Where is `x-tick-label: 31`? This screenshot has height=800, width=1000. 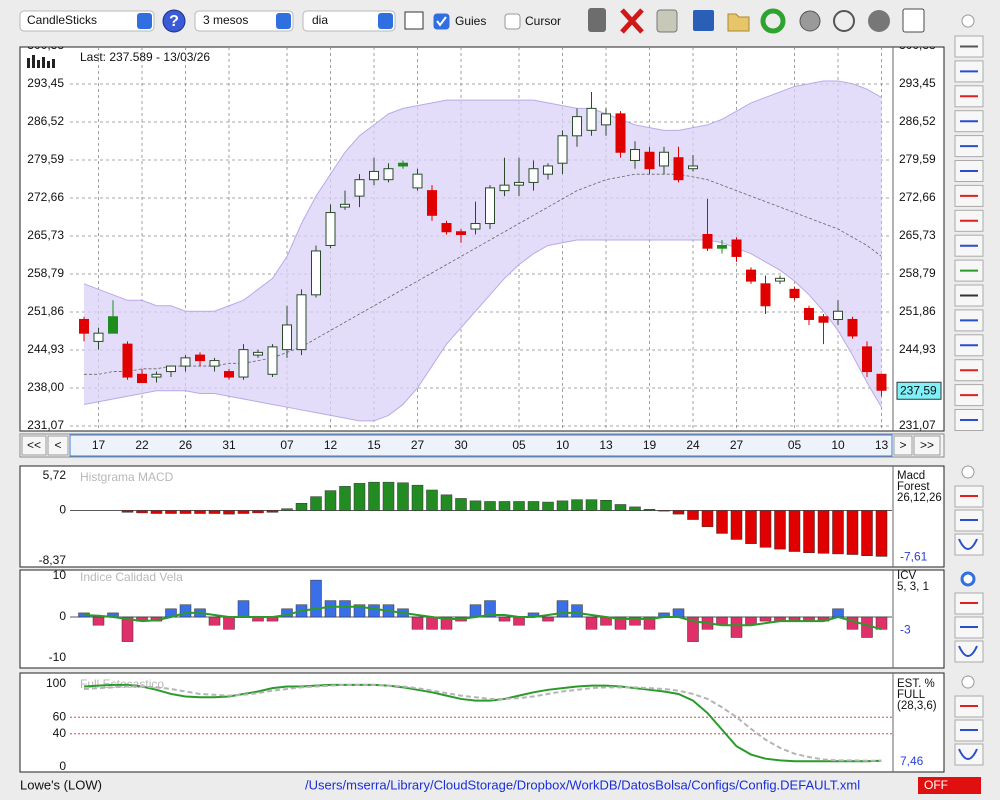 x-tick-label: 31 is located at coordinates (229, 445).